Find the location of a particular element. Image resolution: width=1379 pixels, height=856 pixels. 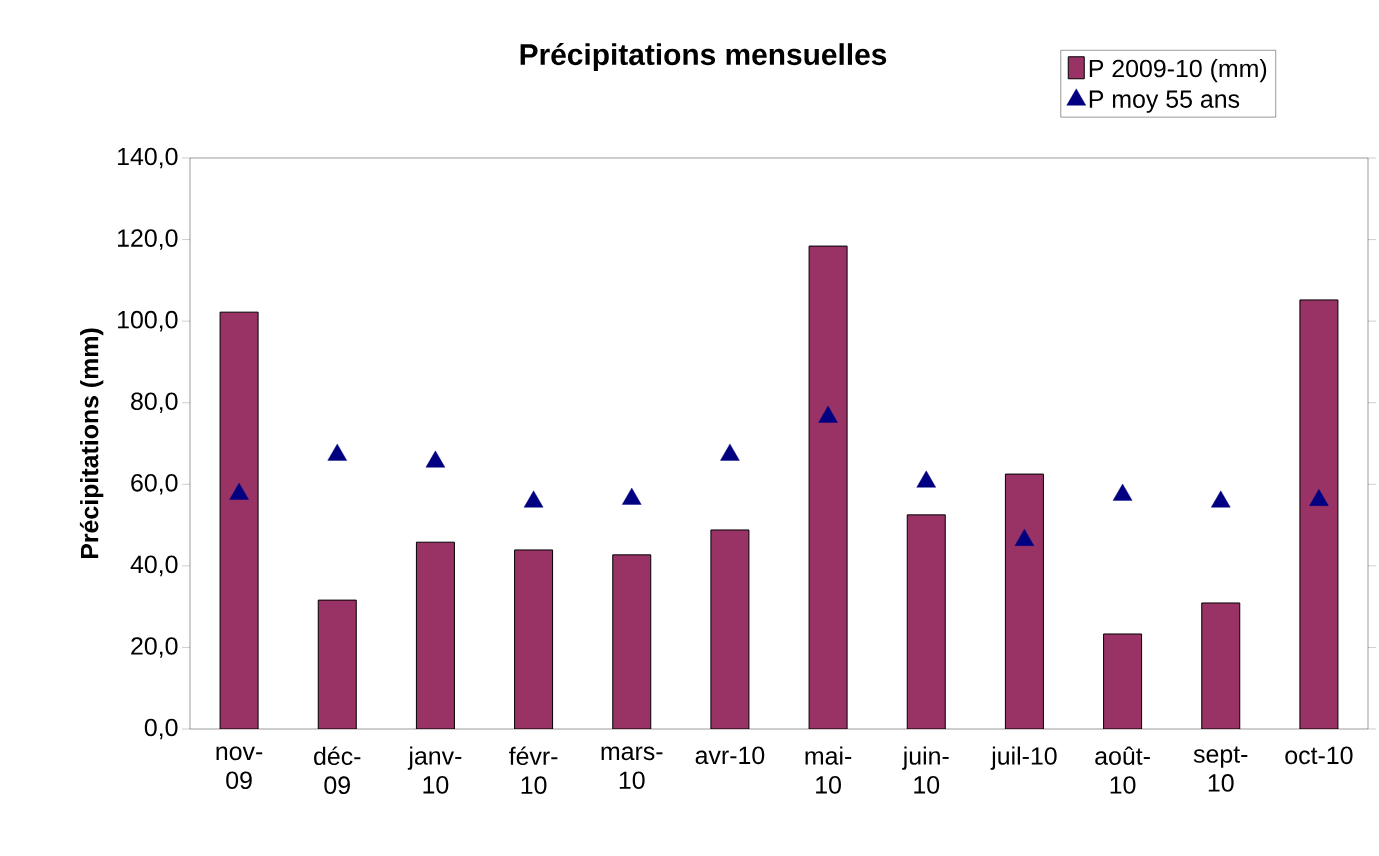

y-tick-label: 120,0 is located at coordinates (148, 239).